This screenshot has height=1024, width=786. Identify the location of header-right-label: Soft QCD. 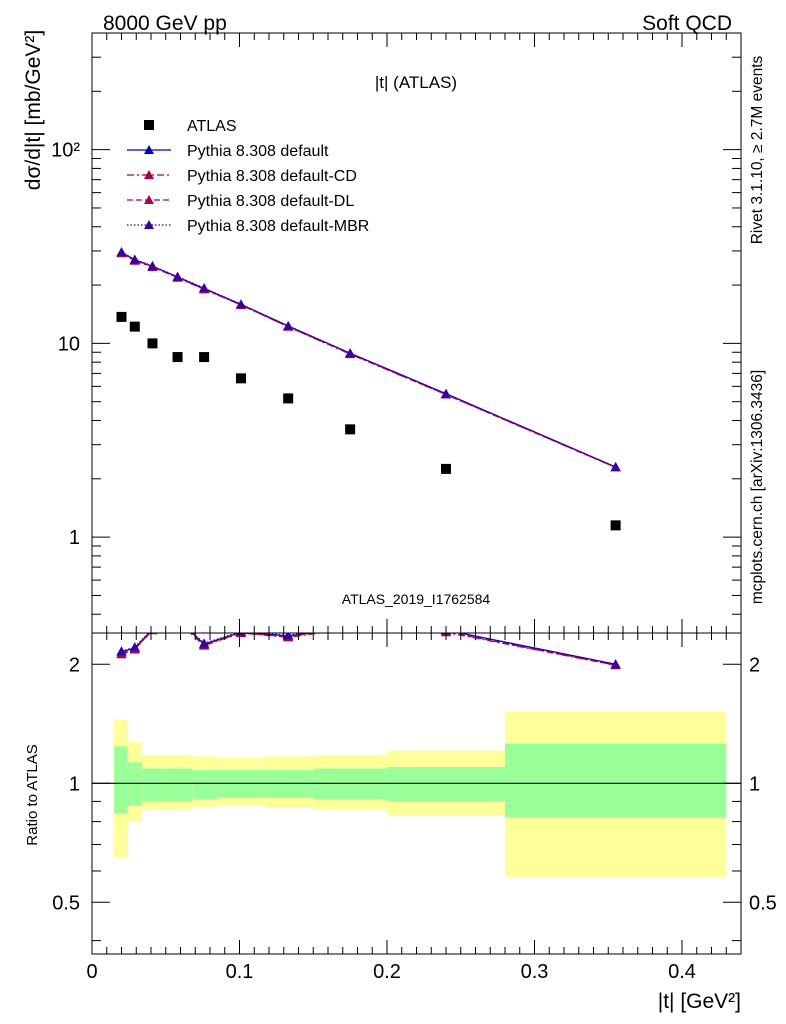
(687, 23).